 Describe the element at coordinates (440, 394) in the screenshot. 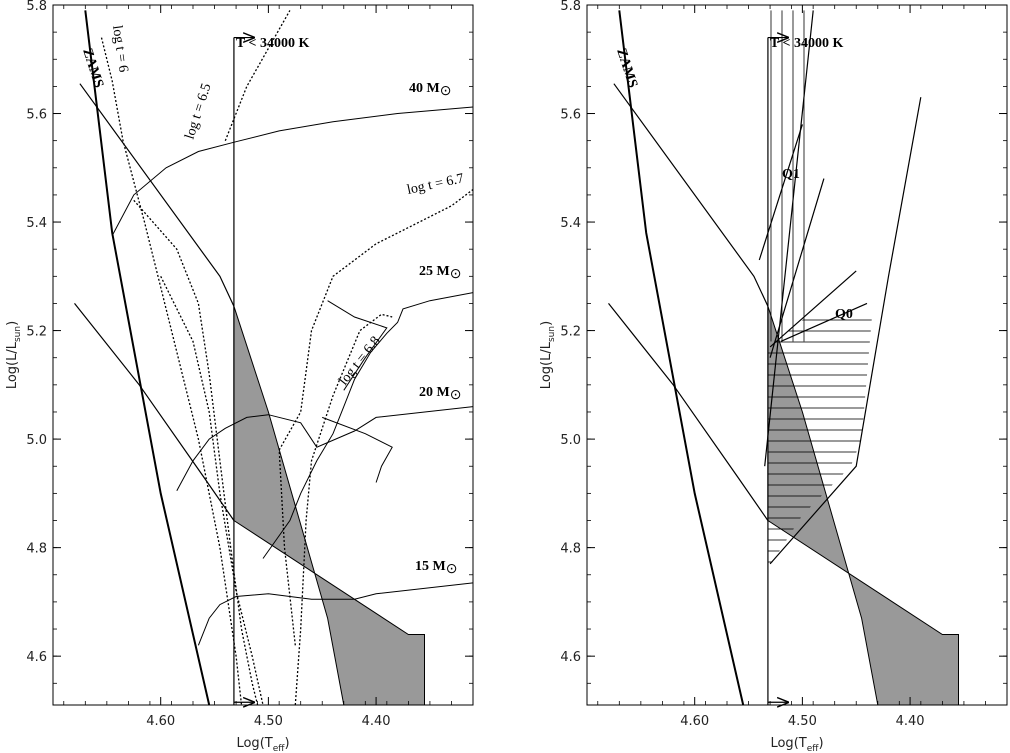

I see `mass-label-20: 20 M⊙` at that location.